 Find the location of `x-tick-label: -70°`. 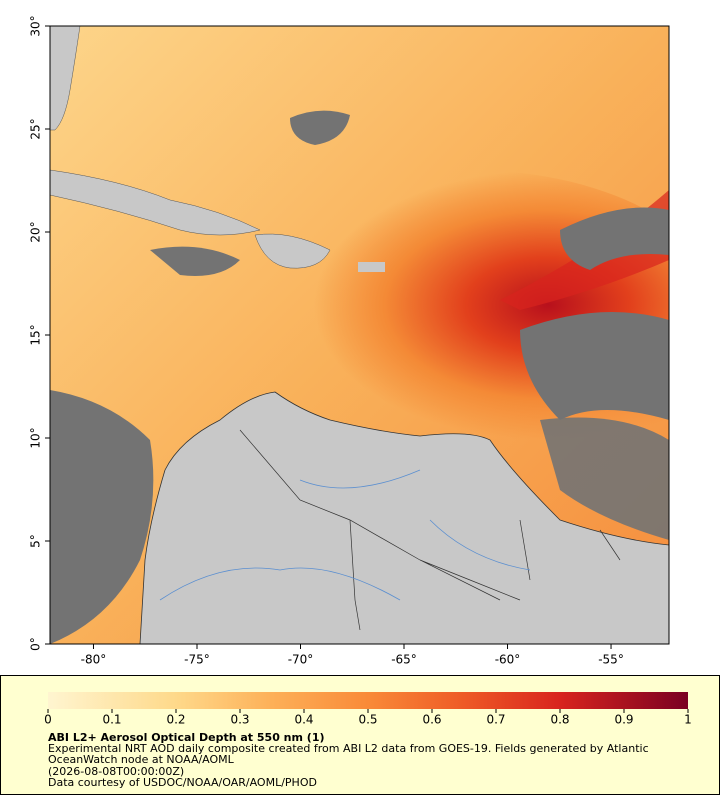

x-tick-label: -70° is located at coordinates (301, 660).